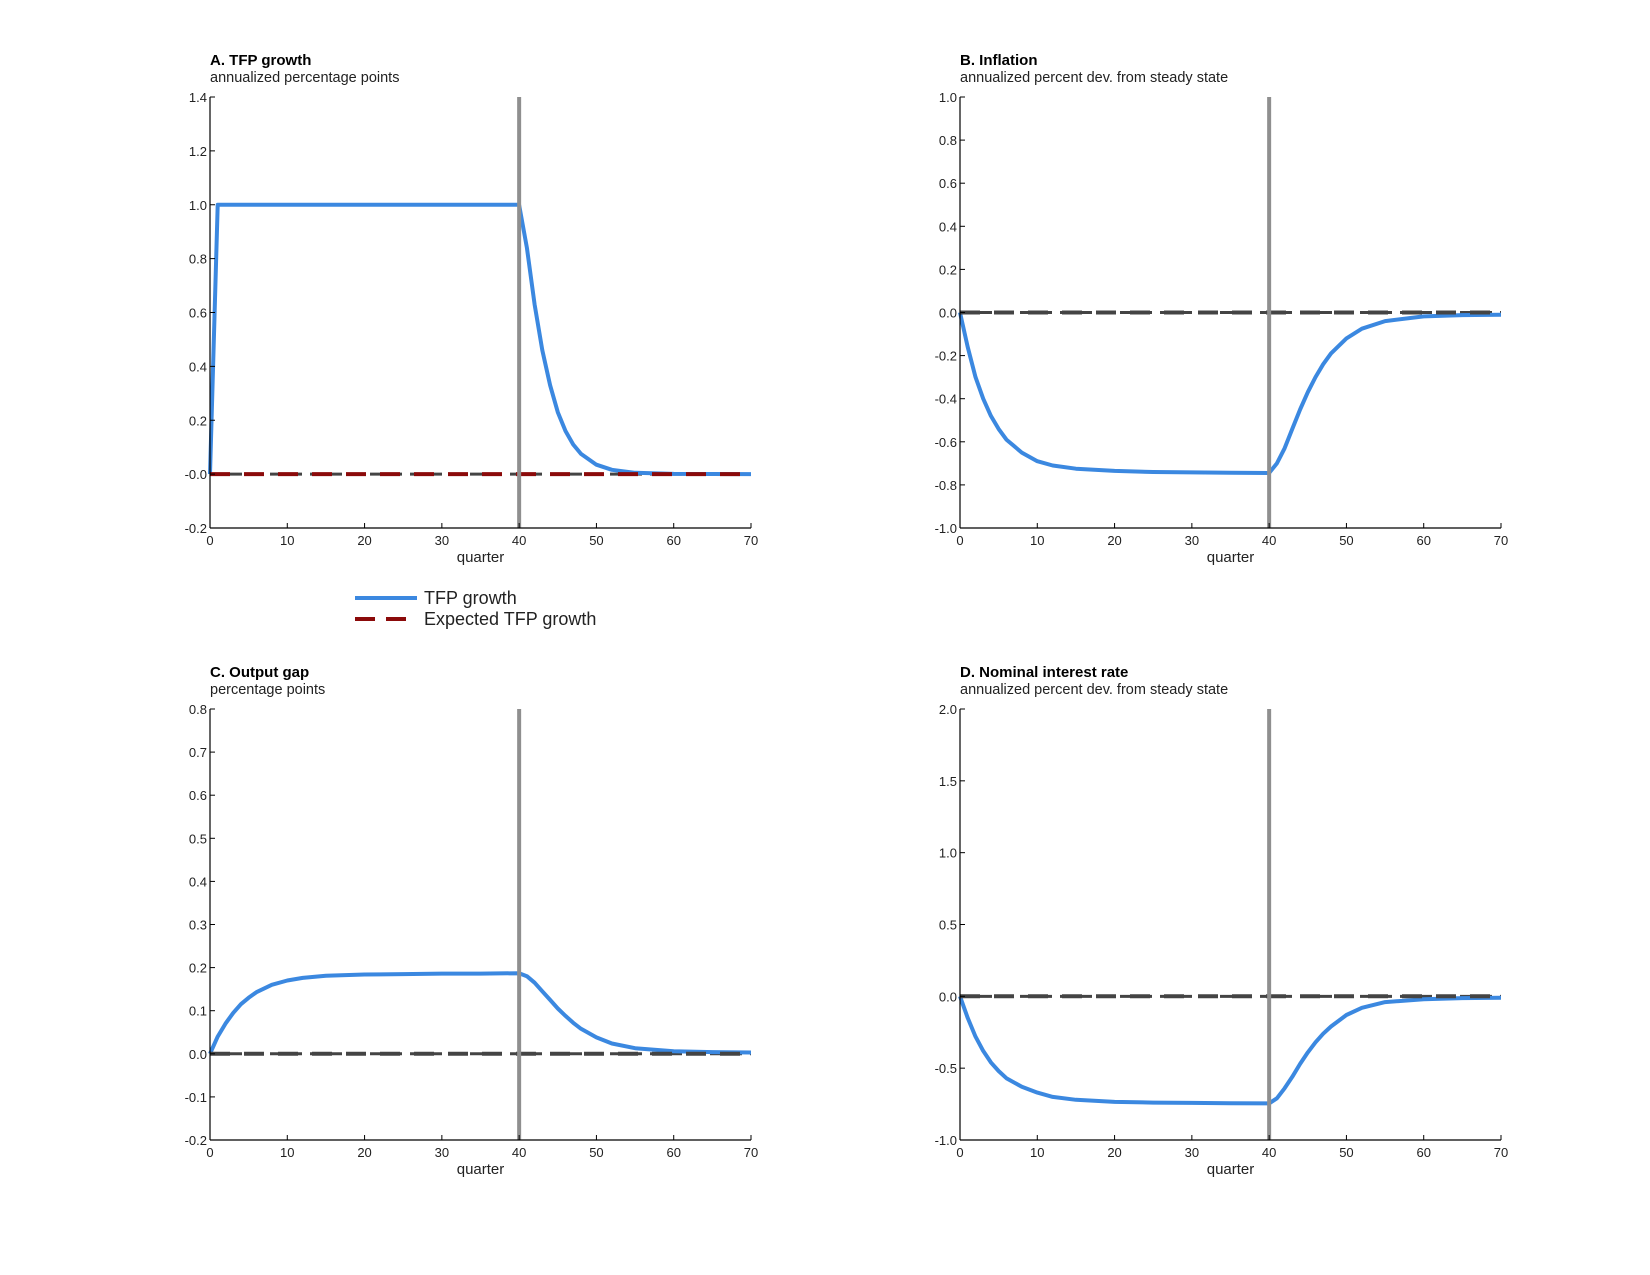  Describe the element at coordinates (470, 598) in the screenshot. I see `legend-label-tfp-growth: TFP growth` at that location.